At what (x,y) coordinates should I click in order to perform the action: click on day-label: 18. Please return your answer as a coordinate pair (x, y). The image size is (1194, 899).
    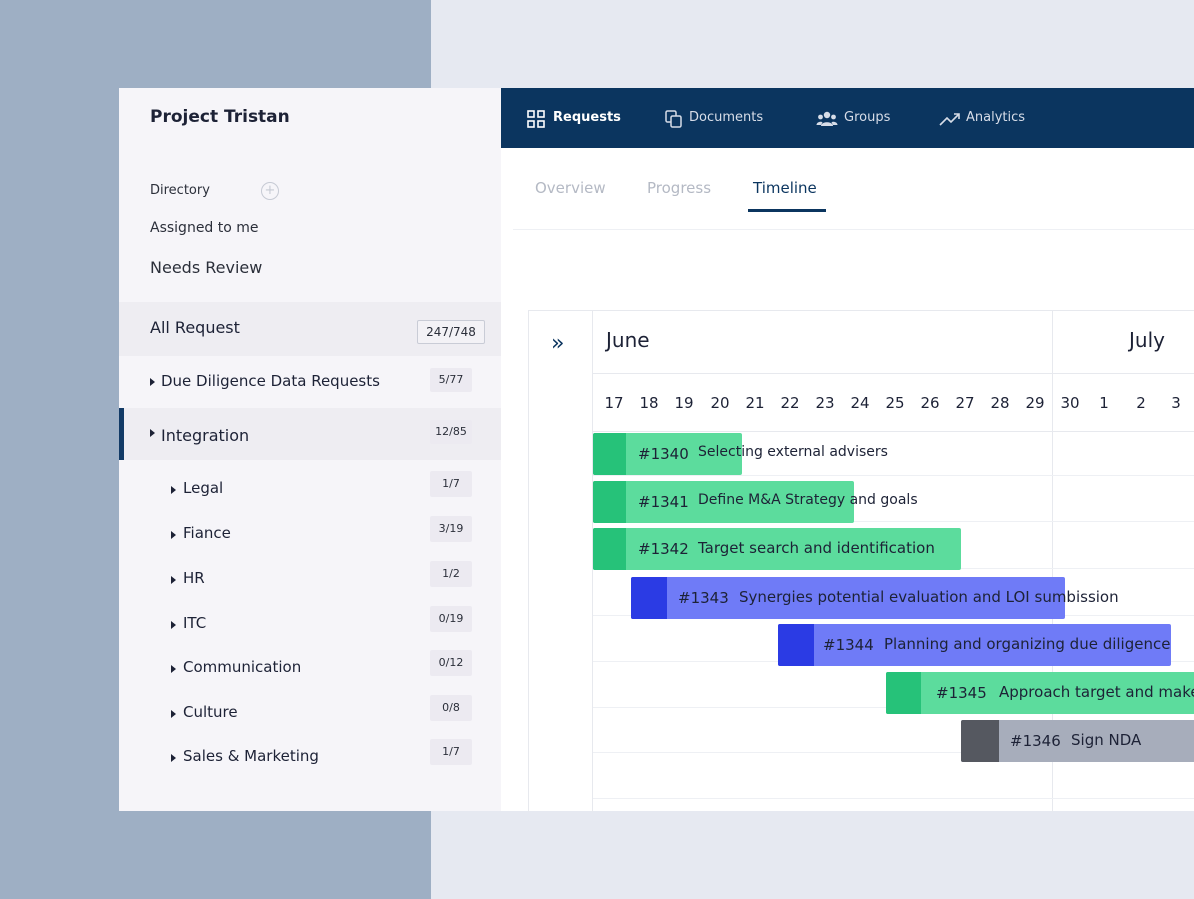
    Looking at the image, I should click on (649, 403).